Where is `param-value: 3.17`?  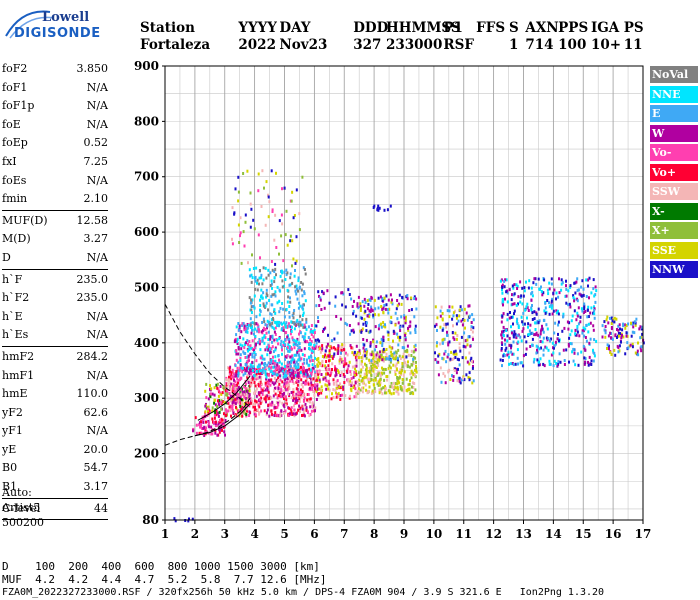
param-value: 3.17 is located at coordinates (96, 487).